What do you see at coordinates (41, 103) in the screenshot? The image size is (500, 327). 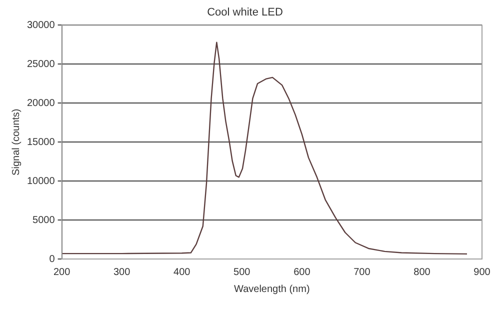 I see `y-tick-label: 20000` at bounding box center [41, 103].